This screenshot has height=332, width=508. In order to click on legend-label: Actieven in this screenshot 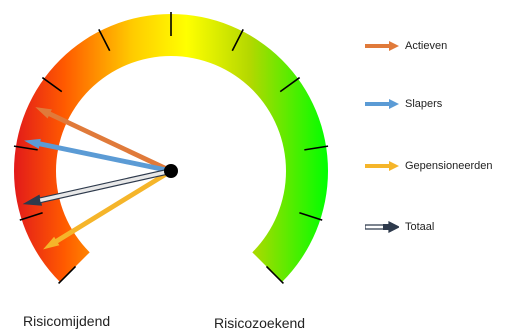, I will do `click(426, 46)`.